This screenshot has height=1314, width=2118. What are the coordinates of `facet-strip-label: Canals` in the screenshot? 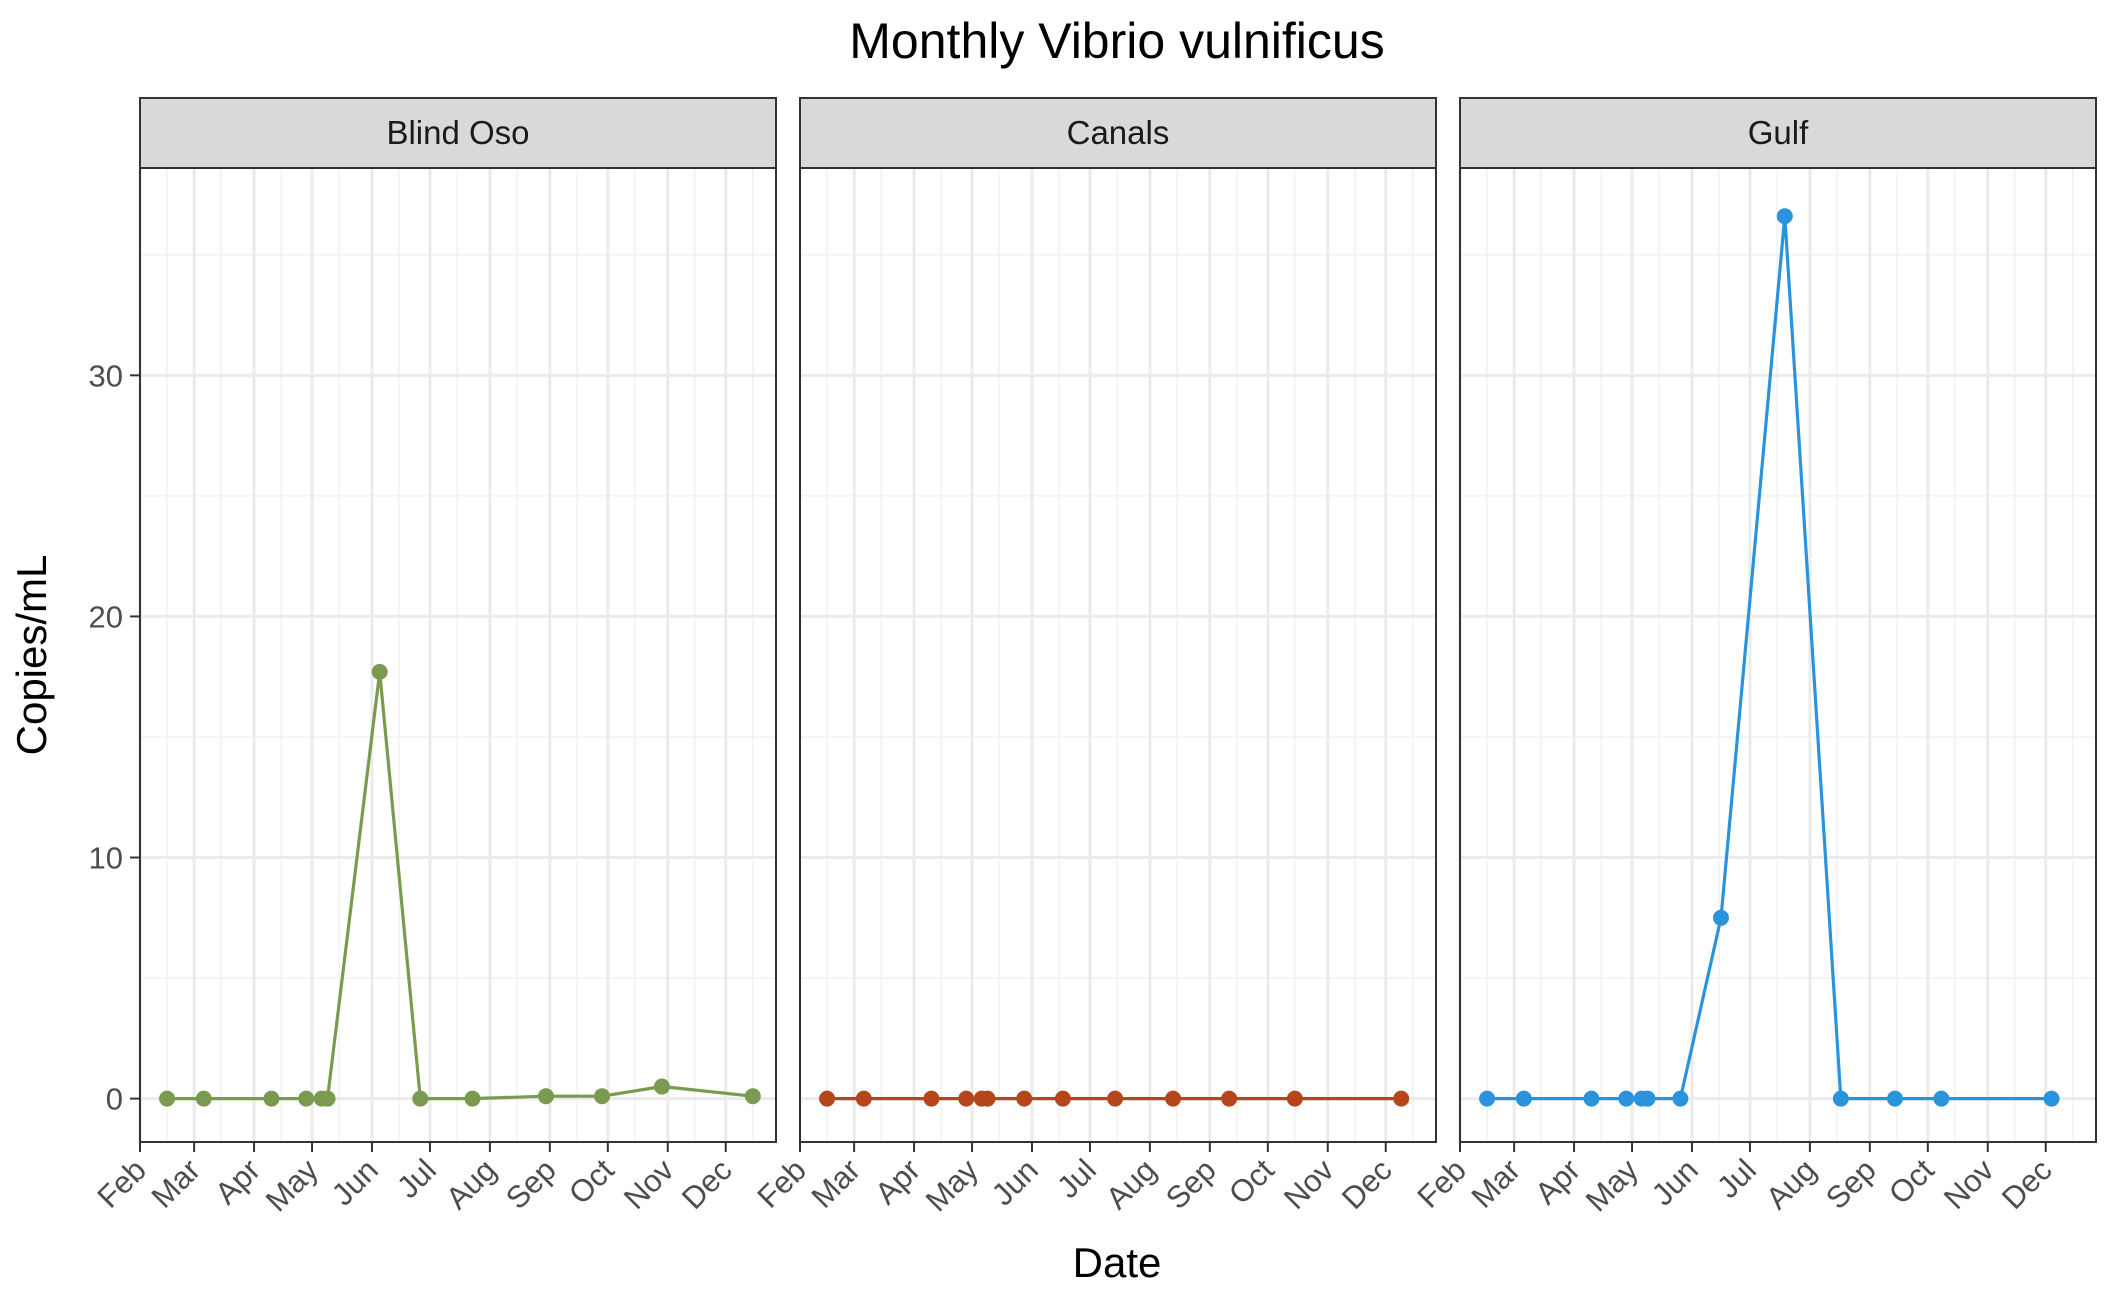 It's located at (1118, 132).